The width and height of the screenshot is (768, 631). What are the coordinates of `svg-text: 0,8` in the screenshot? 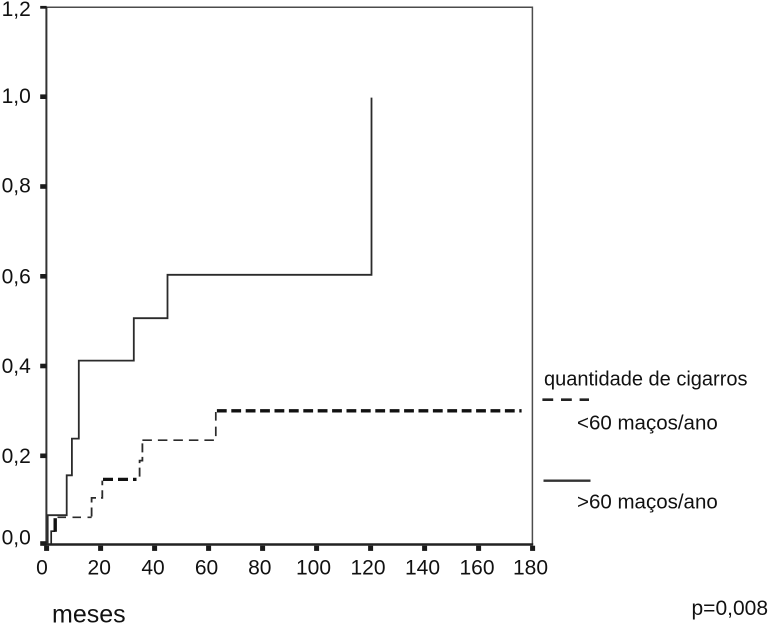 It's located at (16, 185).